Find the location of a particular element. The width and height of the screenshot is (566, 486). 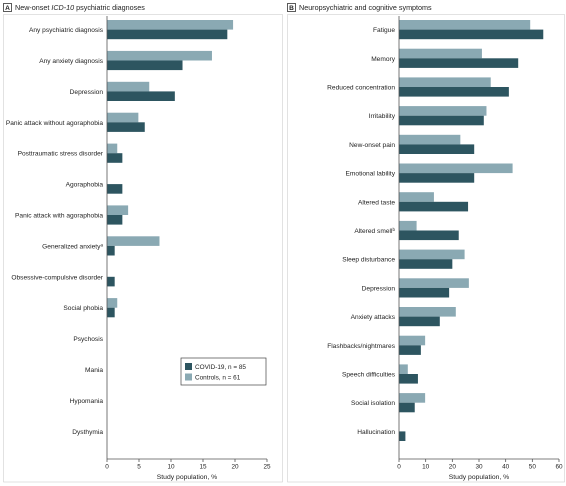

category-label: Memory is located at coordinates (383, 59).